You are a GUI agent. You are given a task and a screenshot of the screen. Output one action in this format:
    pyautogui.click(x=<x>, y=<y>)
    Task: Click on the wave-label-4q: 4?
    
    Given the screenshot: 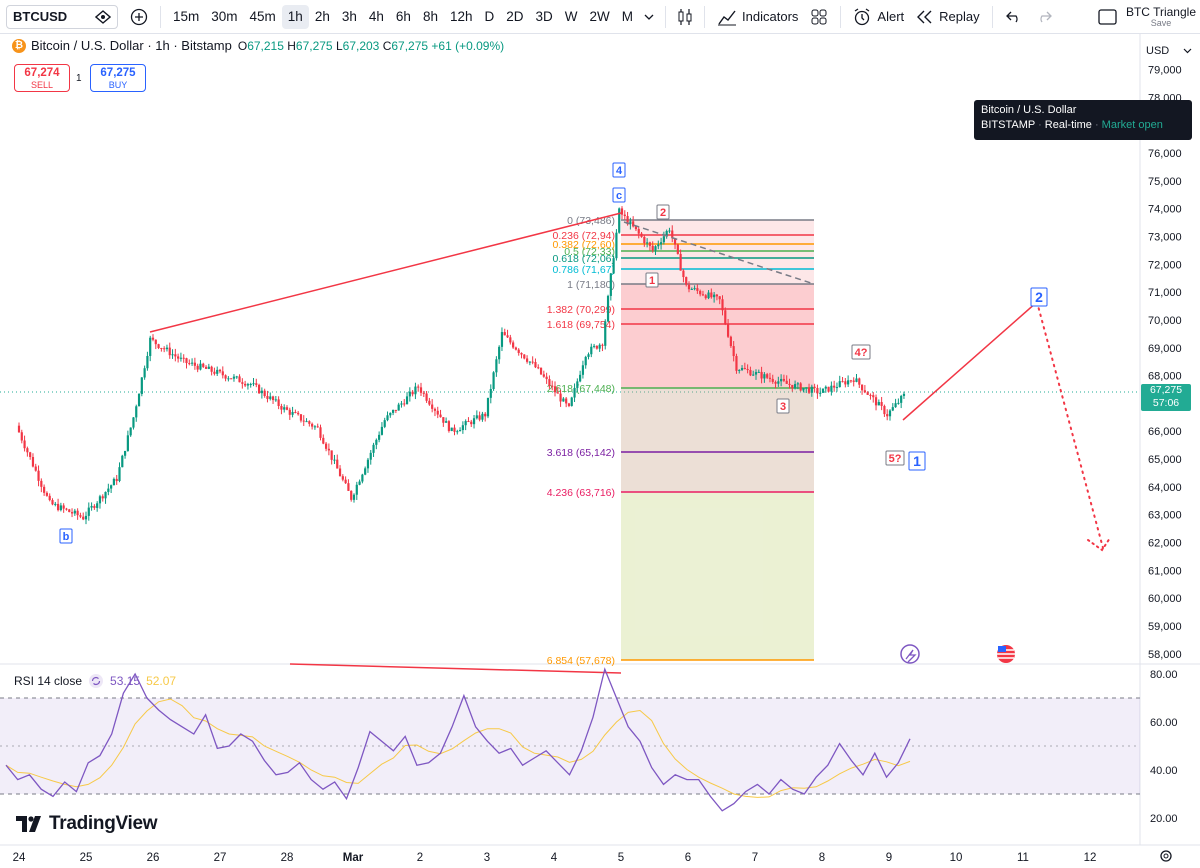 What is the action you would take?
    pyautogui.click(x=861, y=352)
    